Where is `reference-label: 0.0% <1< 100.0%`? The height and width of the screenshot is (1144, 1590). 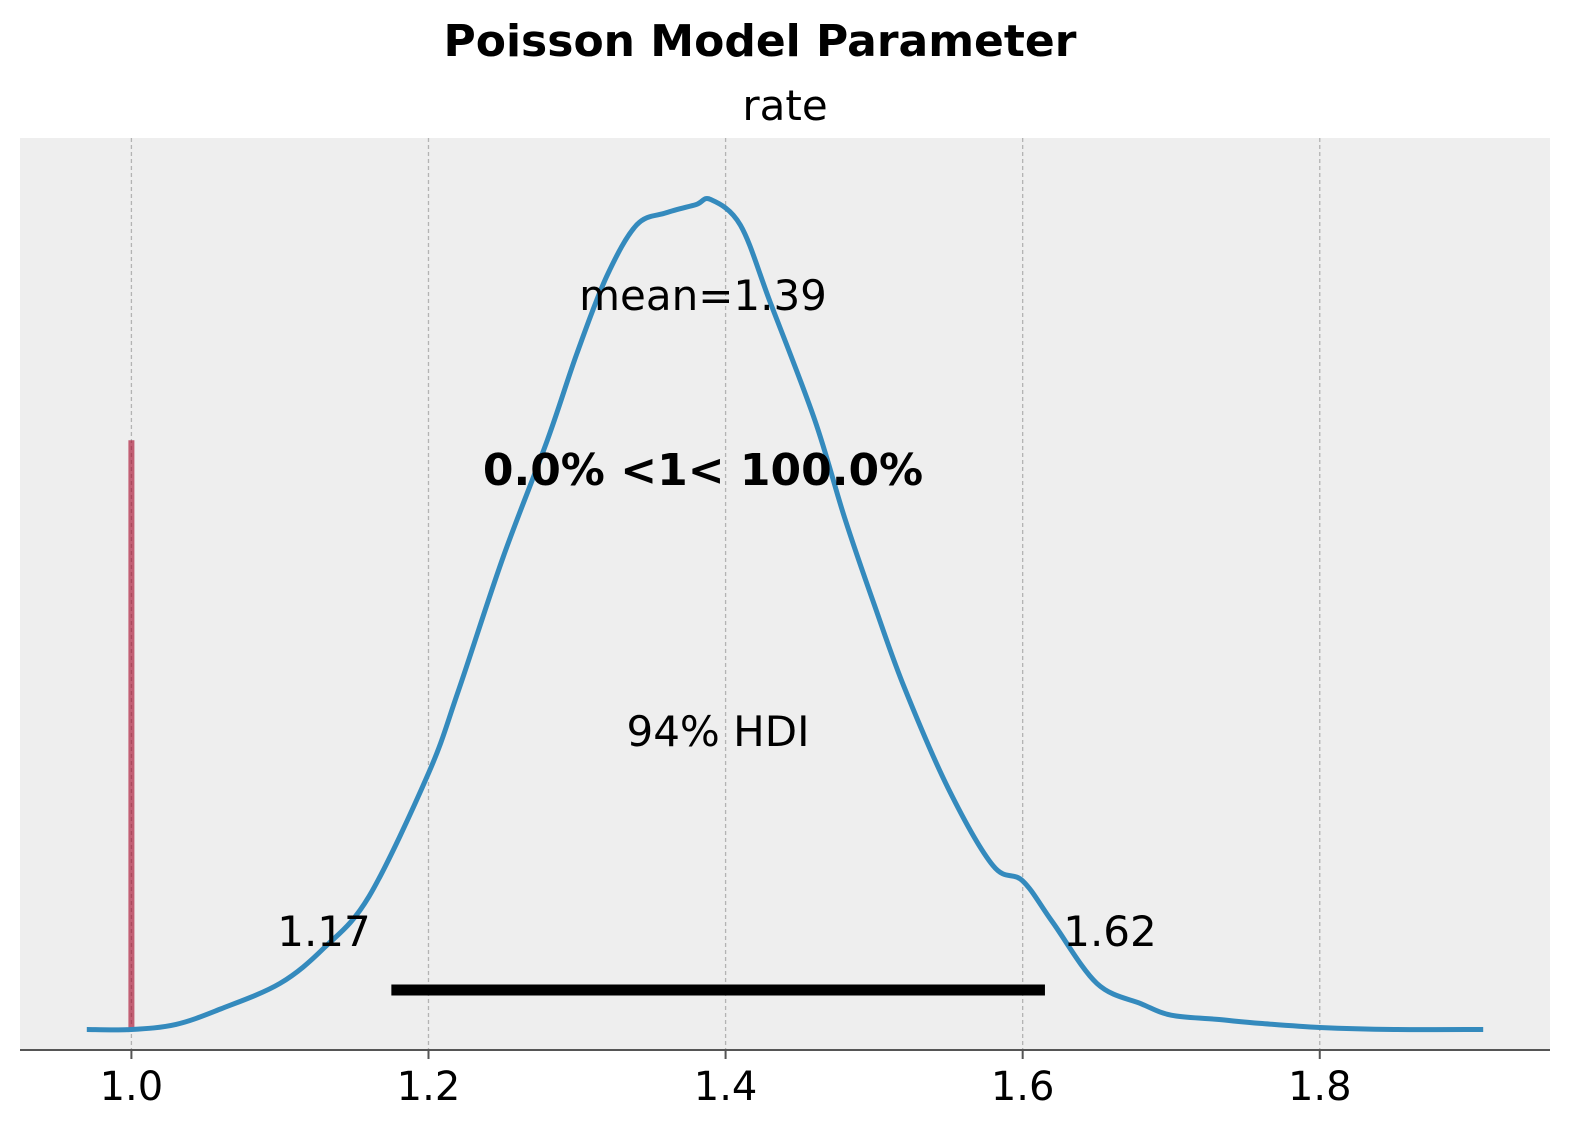
reference-label: 0.0% <1< 100.0% is located at coordinates (703, 470).